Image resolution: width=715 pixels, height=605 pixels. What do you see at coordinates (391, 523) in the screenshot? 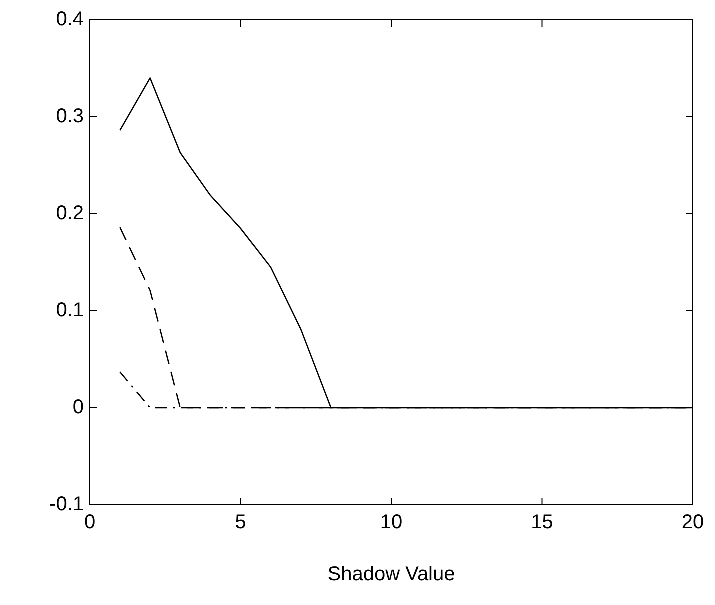
I see `x-tick-label: 10` at bounding box center [391, 523].